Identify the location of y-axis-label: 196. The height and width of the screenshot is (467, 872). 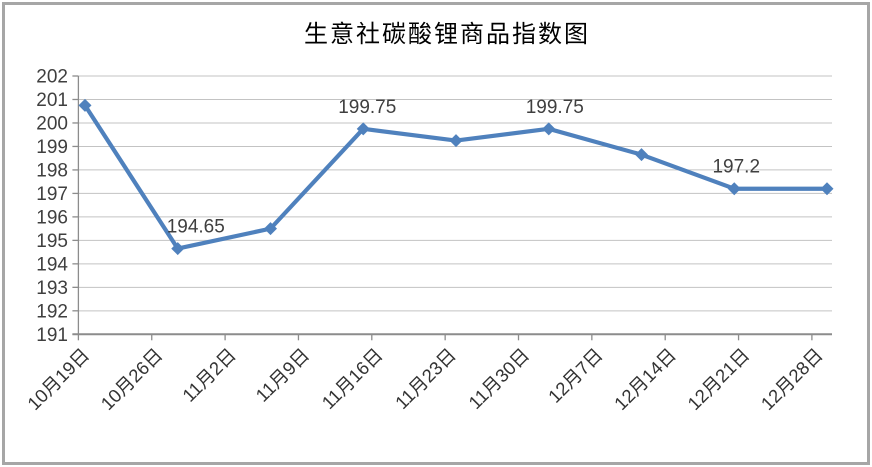
(52, 217).